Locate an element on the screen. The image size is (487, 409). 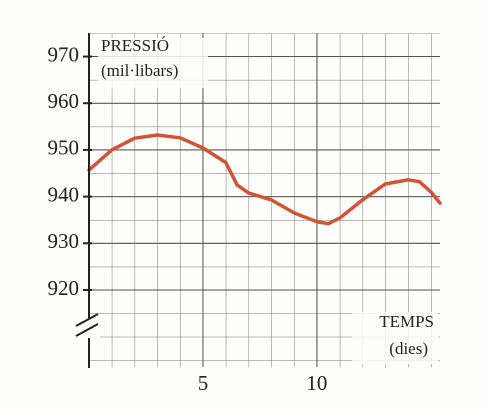
y-tick-label: 970 is located at coordinates (64, 54).